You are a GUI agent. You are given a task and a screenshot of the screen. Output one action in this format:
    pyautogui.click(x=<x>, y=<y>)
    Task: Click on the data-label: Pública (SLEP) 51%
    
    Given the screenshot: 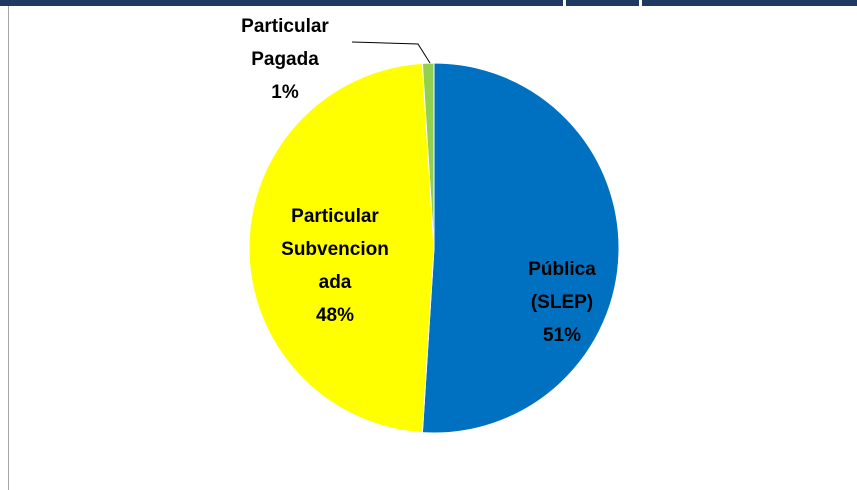 What is the action you would take?
    pyautogui.click(x=562, y=302)
    